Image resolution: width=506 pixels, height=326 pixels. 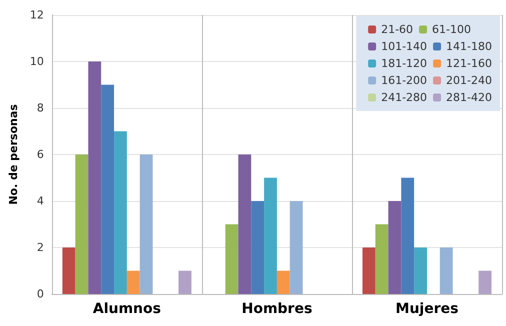 What do you see at coordinates (404, 46) in the screenshot?
I see `legend-label: 101-140` at bounding box center [404, 46].